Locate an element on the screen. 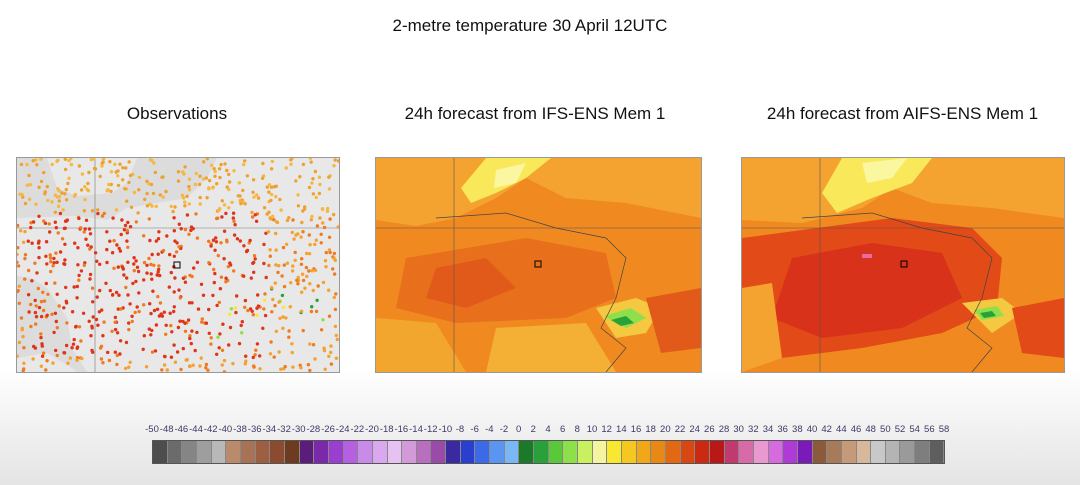  colorbar-tick-label: -2 is located at coordinates (504, 429).